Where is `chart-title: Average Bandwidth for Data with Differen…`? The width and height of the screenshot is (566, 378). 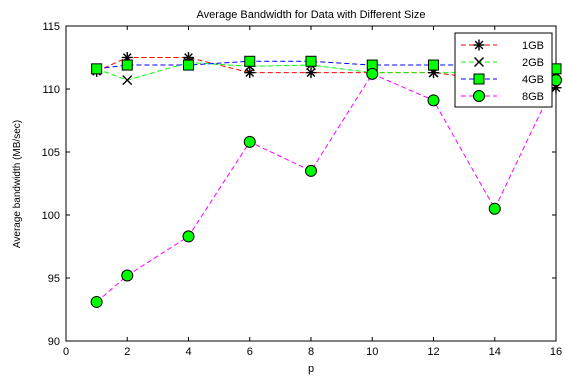
chart-title: Average Bandwidth for Data with Differen… is located at coordinates (311, 15).